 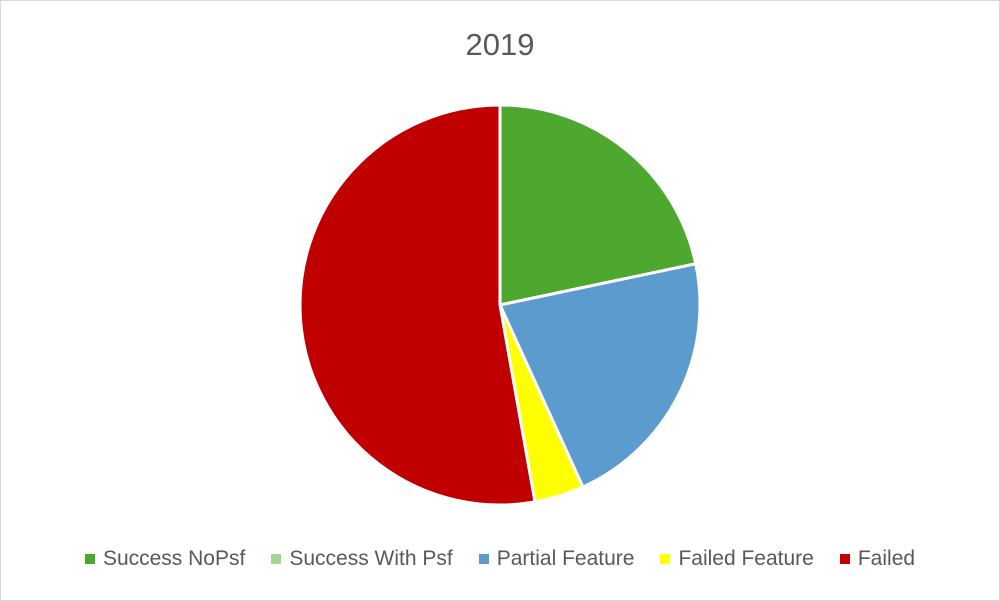 I want to click on legend-item: Success With Psf, so click(x=362, y=559).